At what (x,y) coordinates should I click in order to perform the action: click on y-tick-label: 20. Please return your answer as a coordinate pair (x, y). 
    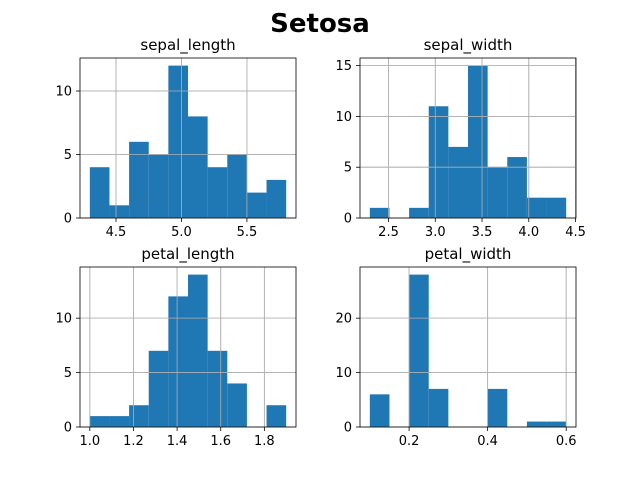
    Looking at the image, I should click on (343, 319).